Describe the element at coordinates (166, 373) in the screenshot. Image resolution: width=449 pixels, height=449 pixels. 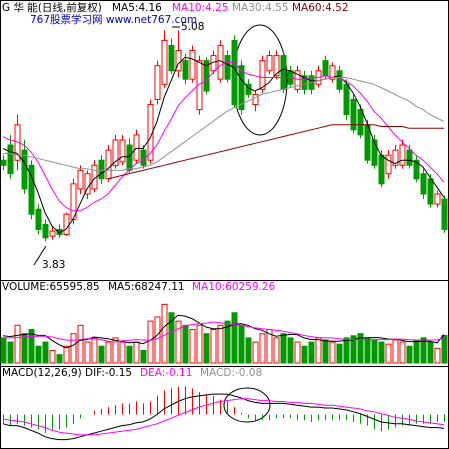
I see `legend-entry: DEA:-0.11` at that location.